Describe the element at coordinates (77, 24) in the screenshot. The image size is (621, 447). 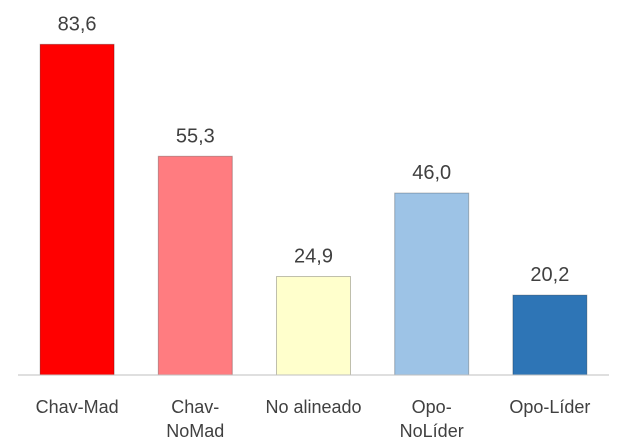
I see `value-label: 83,6` at that location.